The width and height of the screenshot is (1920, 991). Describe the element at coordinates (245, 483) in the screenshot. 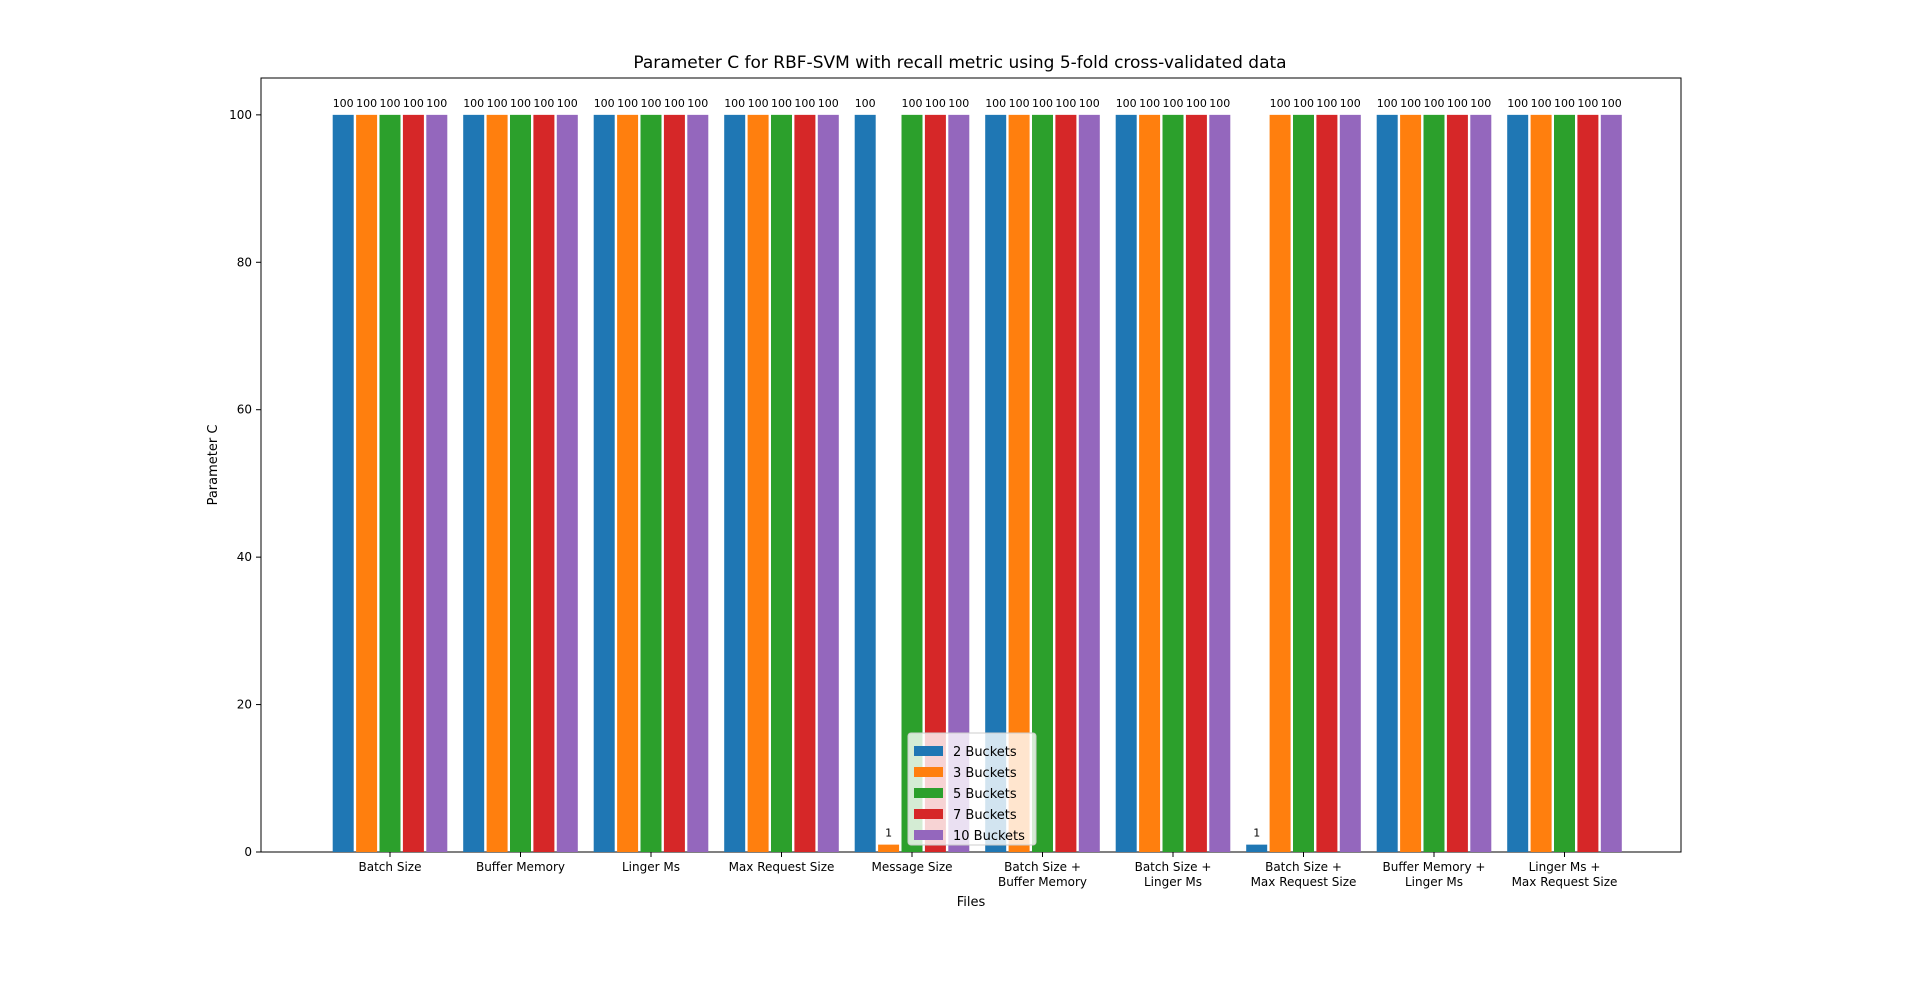

I see `y-axis: 0 20 40 60 80 100` at that location.